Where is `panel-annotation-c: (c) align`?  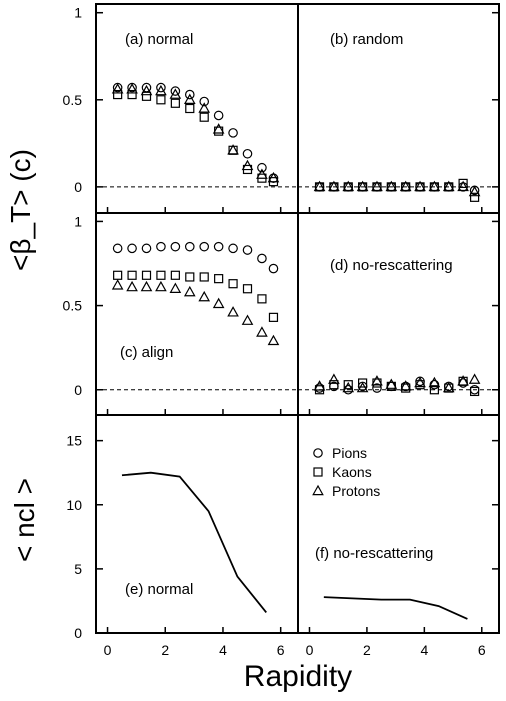
panel-annotation-c: (c) align is located at coordinates (146, 352).